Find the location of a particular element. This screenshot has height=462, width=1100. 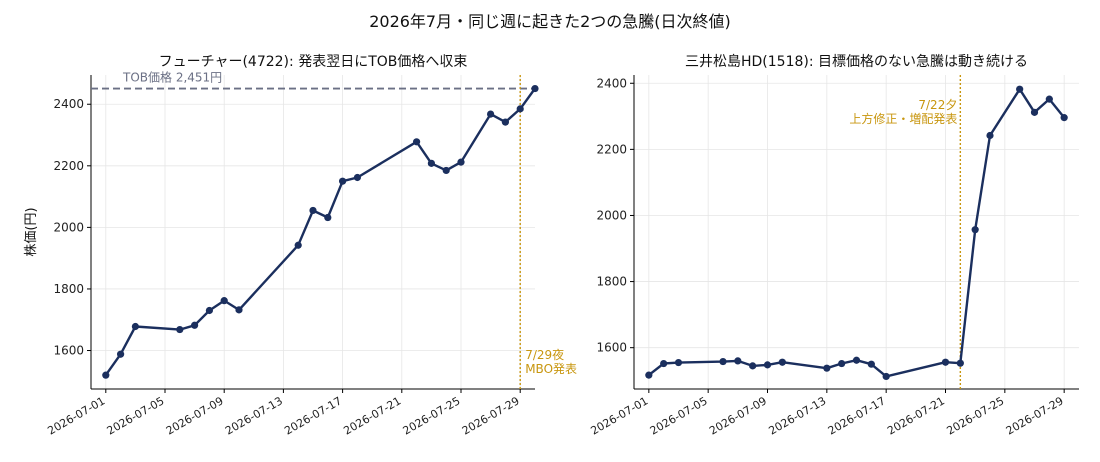

figure-title: 2026年7月・同じ週に起きた2つの急騰(日次終値) is located at coordinates (550, 21).